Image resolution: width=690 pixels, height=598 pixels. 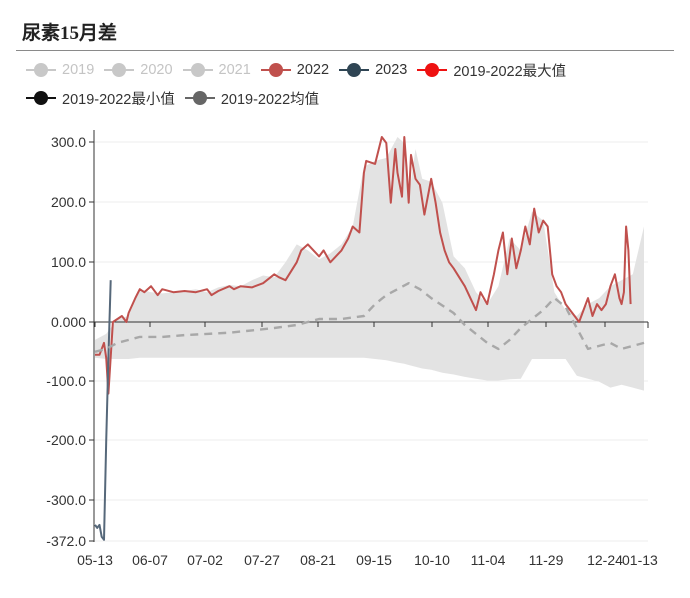 I want to click on x-tick-label: 10-10, so click(x=432, y=560).